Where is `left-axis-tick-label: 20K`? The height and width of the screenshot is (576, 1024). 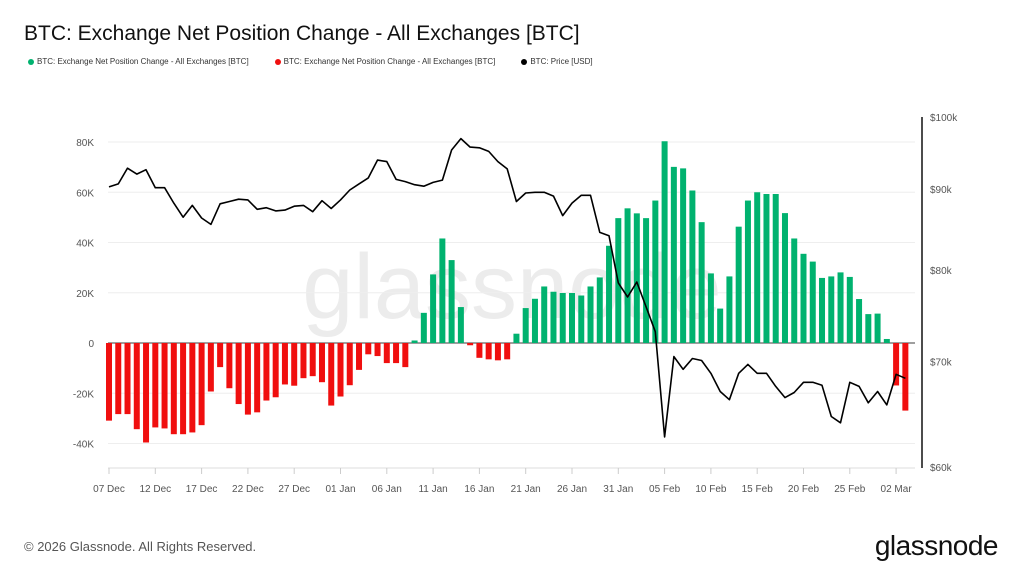
left-axis-tick-label: 20K is located at coordinates (85, 294).